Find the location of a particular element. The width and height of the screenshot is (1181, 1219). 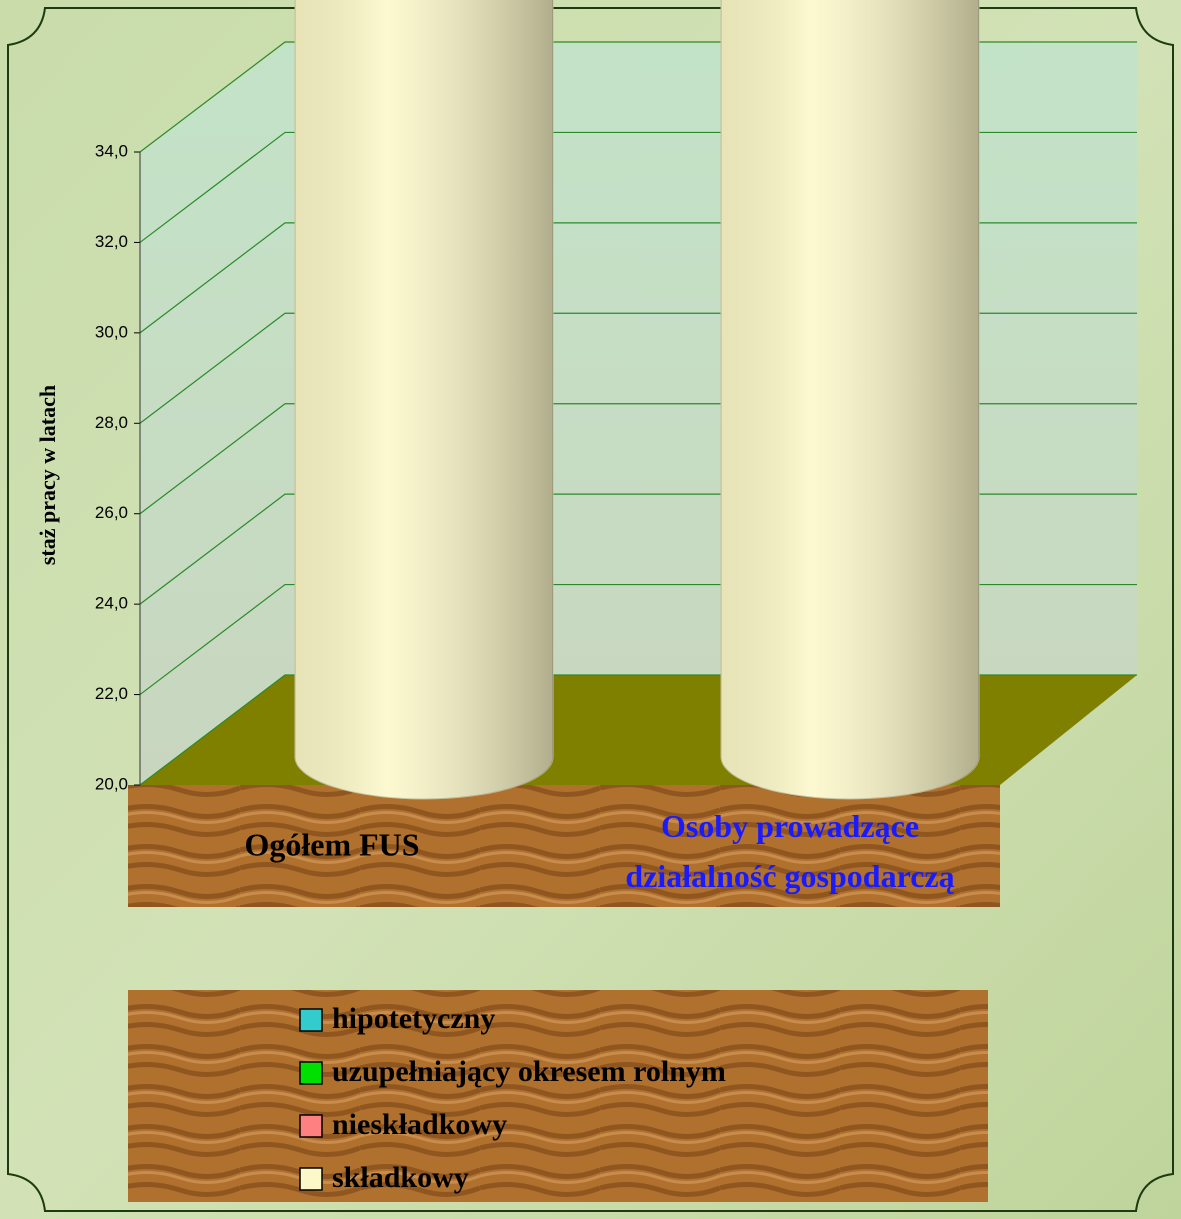

y-tick-label: 24,0 is located at coordinates (111, 603).